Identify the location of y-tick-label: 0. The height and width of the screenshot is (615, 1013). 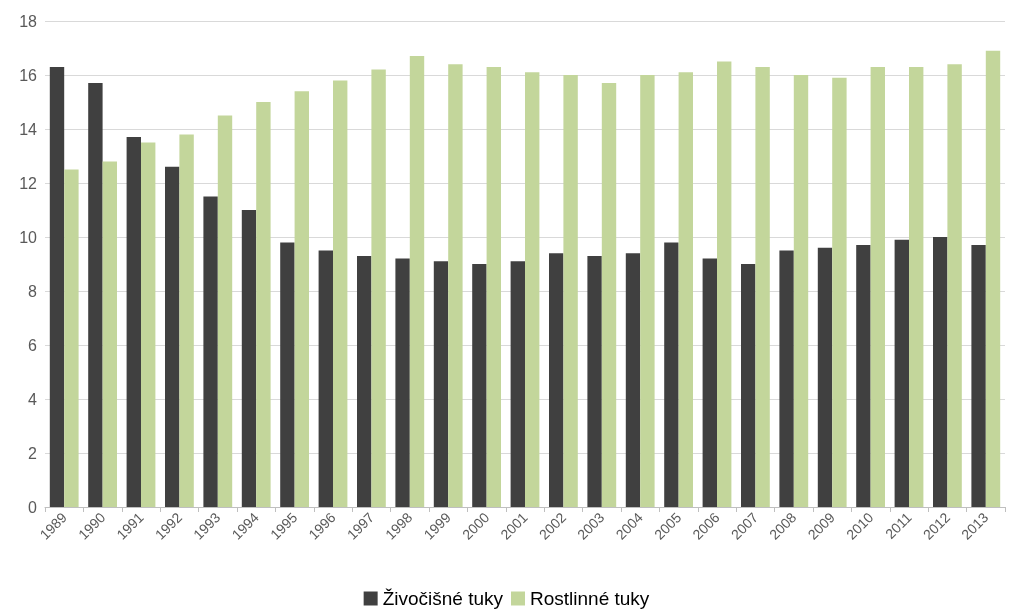
(33, 507).